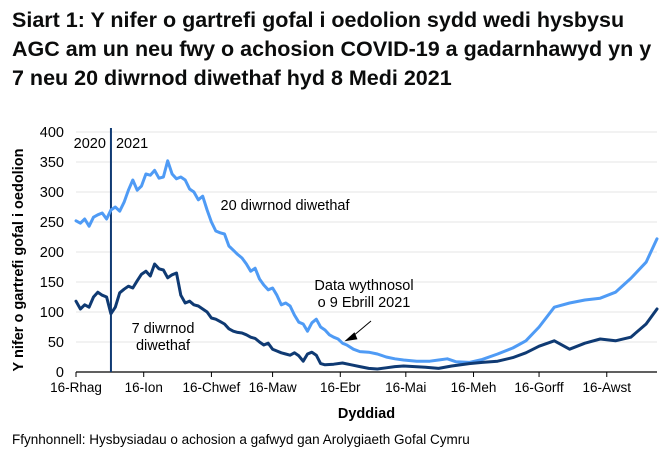  What do you see at coordinates (132, 144) in the screenshot?
I see `year-label-2021: 2021` at bounding box center [132, 144].